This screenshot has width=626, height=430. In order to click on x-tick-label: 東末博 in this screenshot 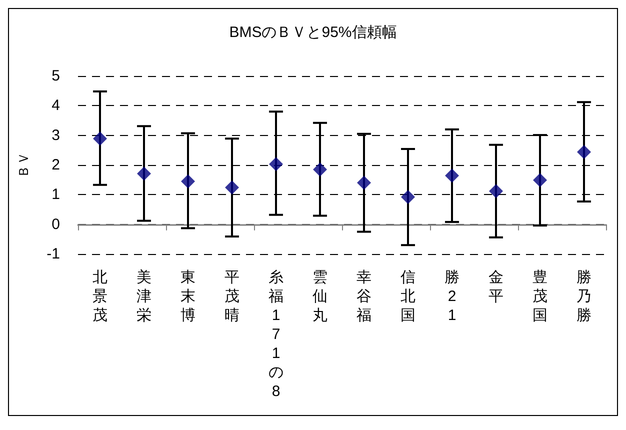, I will do `click(188, 296)`.